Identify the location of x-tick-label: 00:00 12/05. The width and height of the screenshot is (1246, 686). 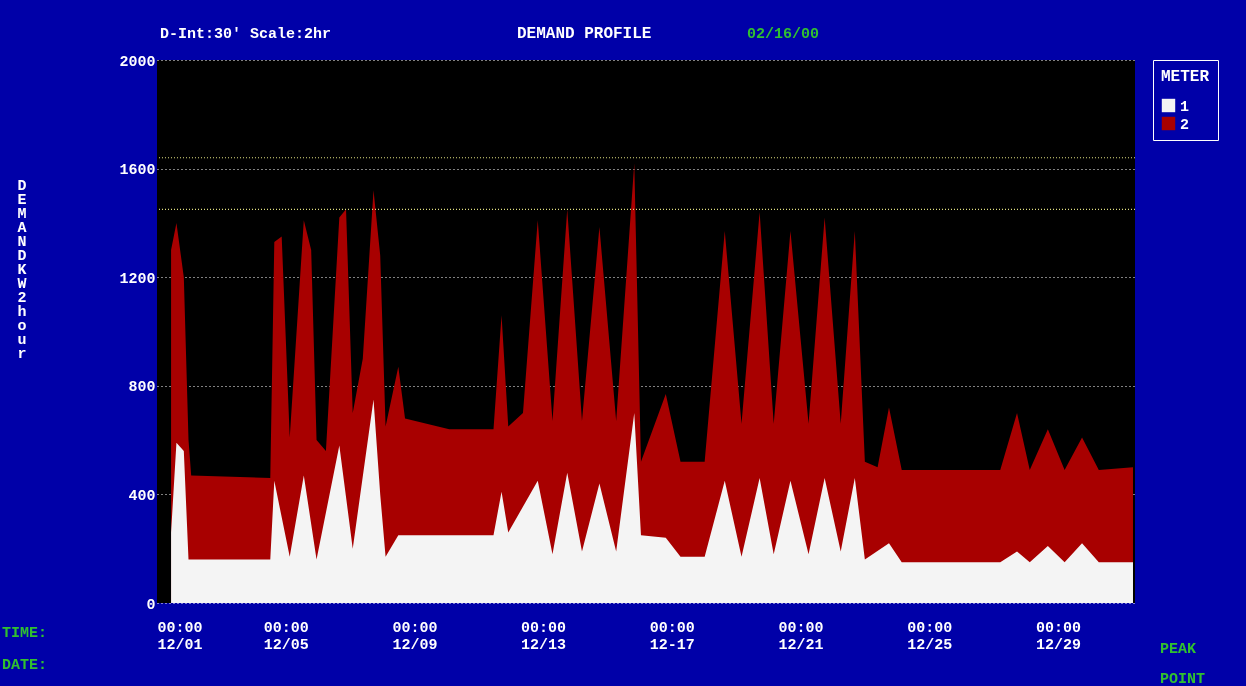
(286, 636).